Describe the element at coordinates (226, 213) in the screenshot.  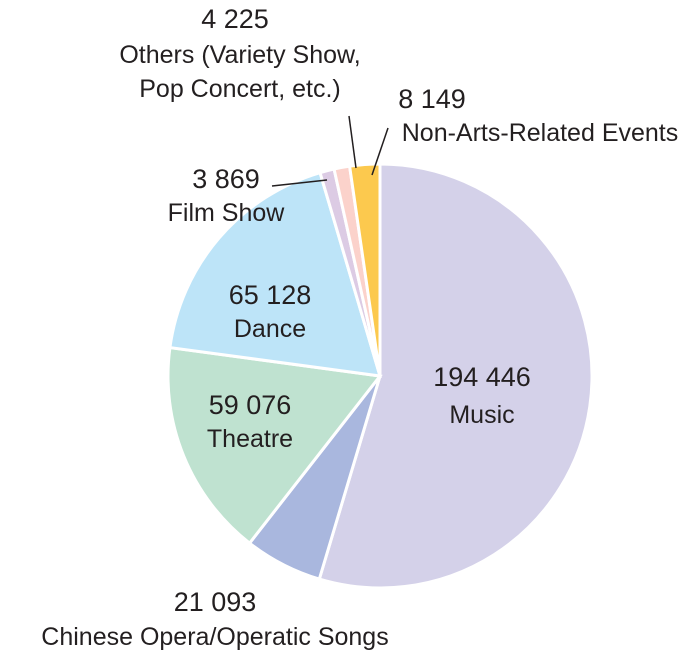
I see `category-label: Film Show` at that location.